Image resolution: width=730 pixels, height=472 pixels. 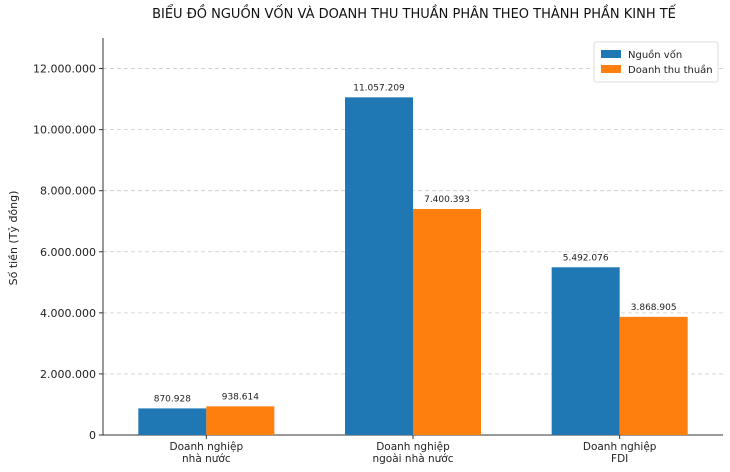 I want to click on y-tick-label: 8.000.000, so click(x=68, y=191).